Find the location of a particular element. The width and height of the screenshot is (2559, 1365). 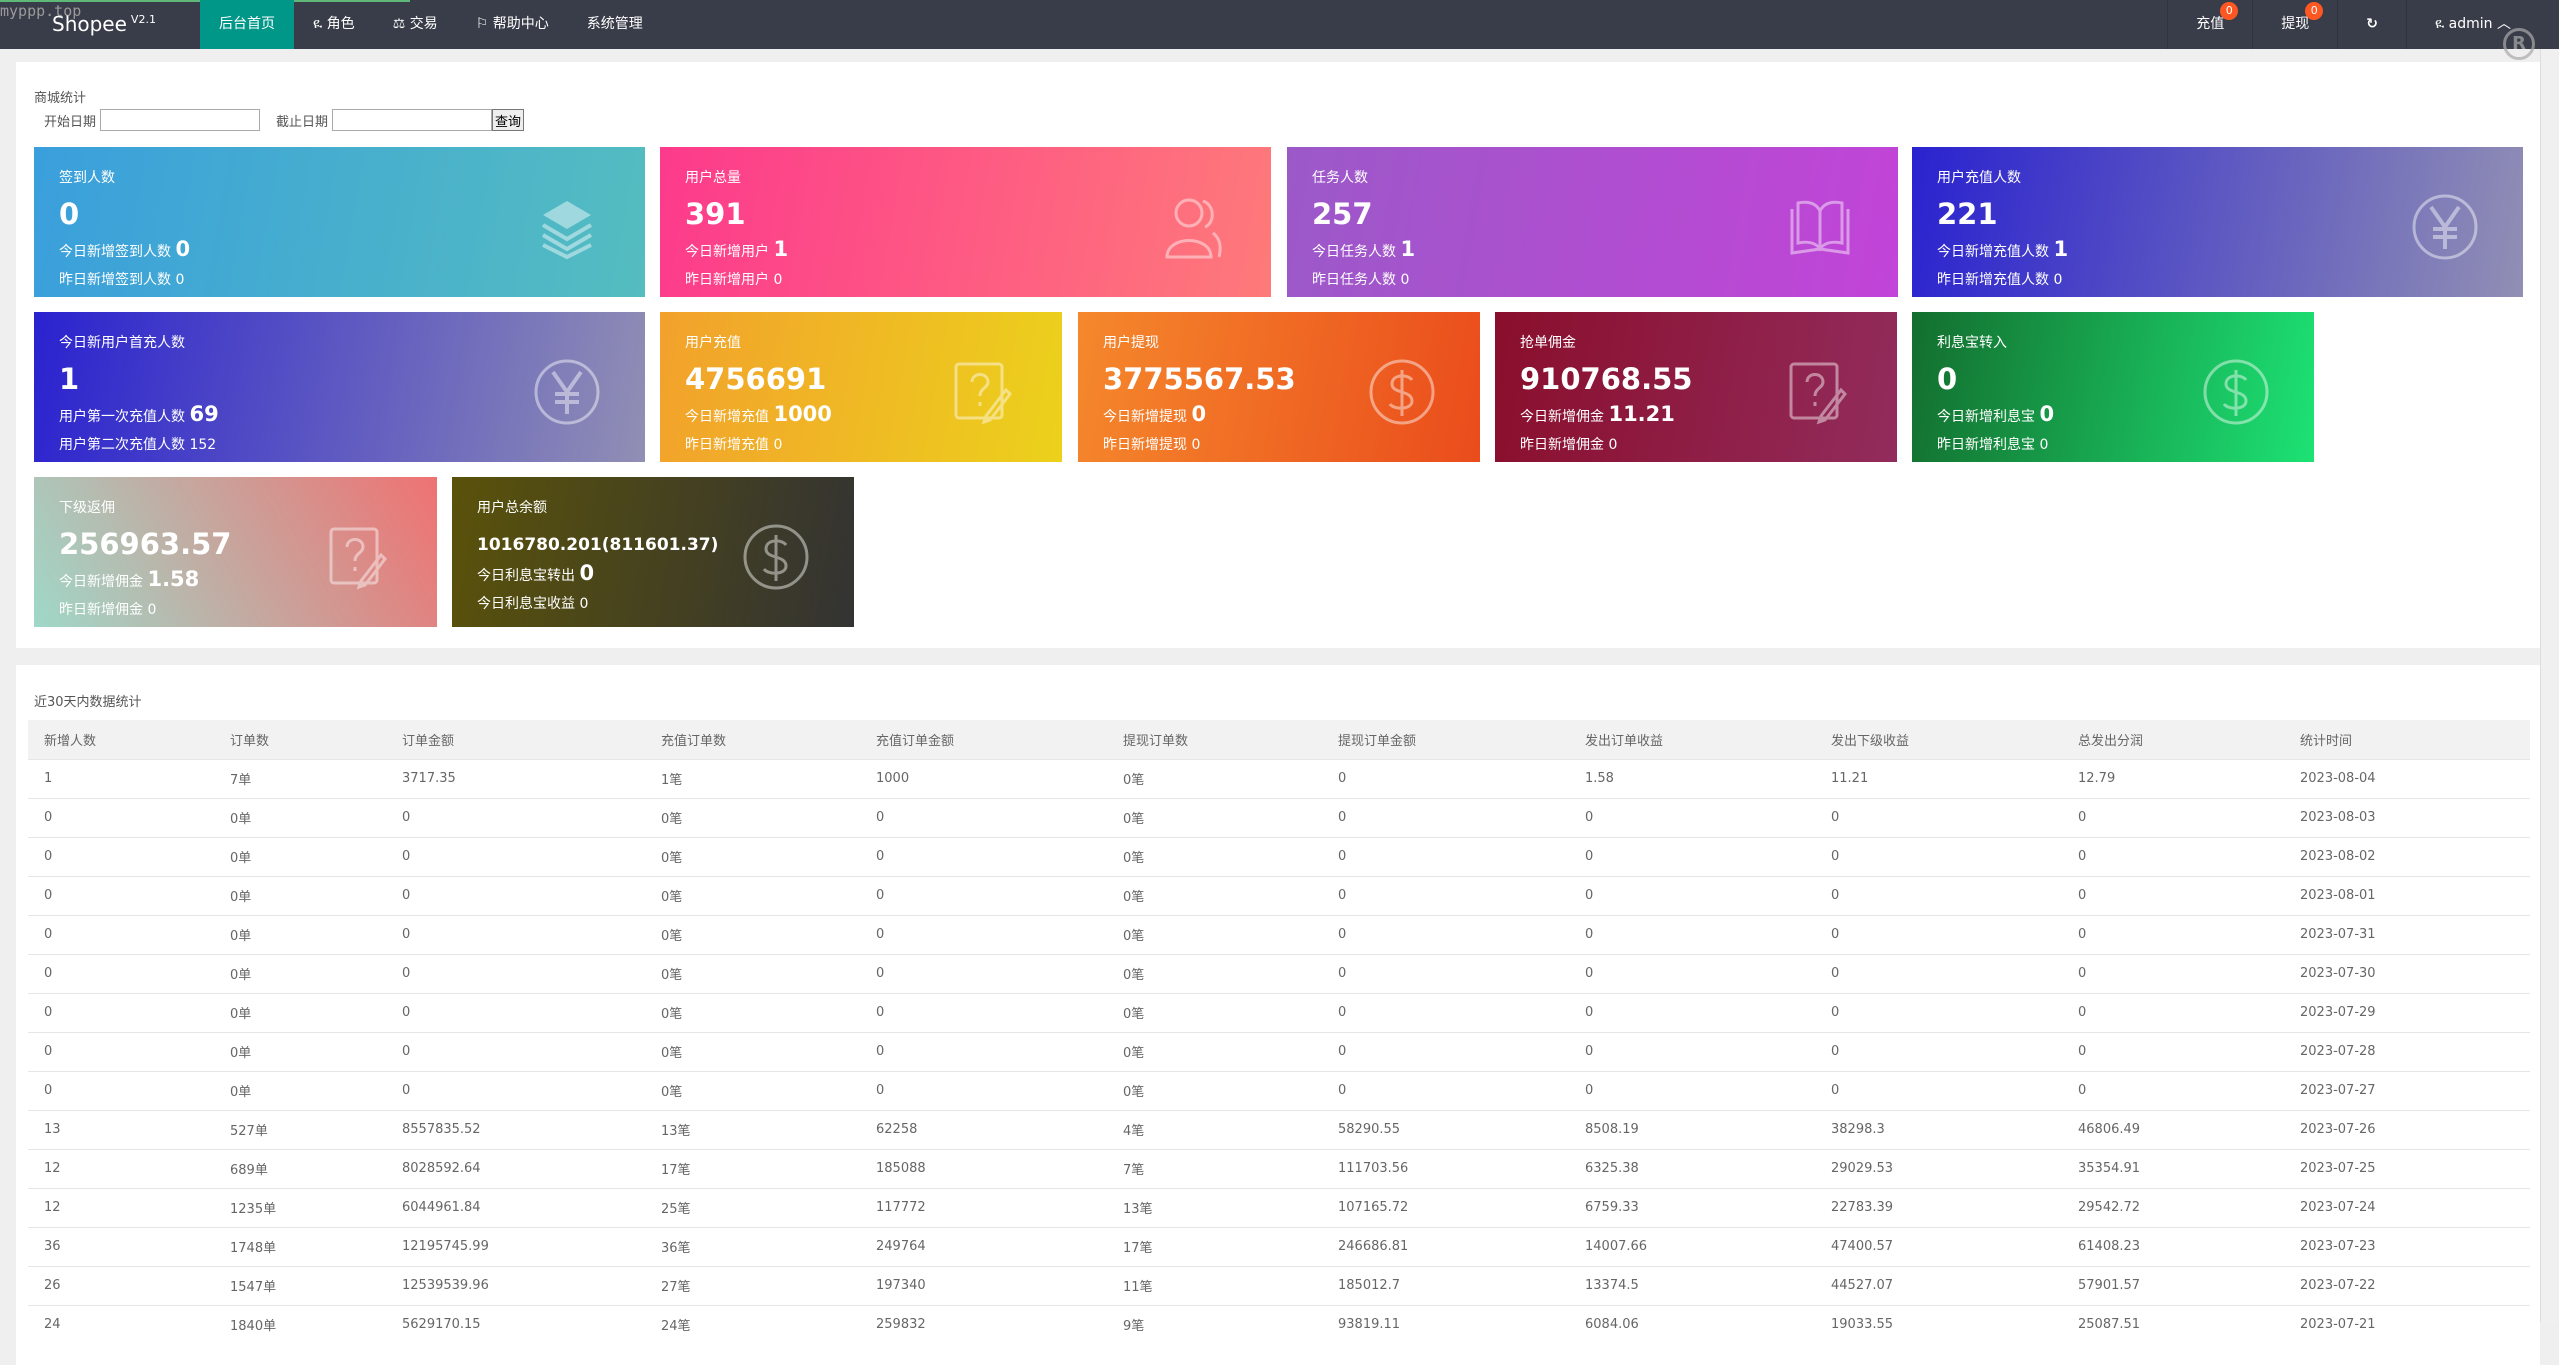

refresh-button: ↻ is located at coordinates (2371, 24).